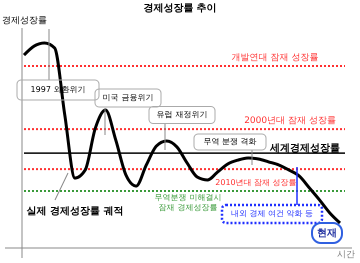 Image resolution: width=360 pixels, height=263 pixels. What do you see at coordinates (256, 183) in the screenshot?
I see `ref-line-label: 2010년대 잠재 성장률` at bounding box center [256, 183].